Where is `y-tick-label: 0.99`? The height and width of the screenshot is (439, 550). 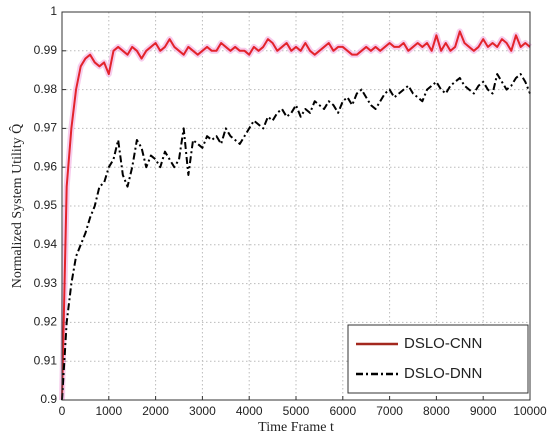
y-tick-label: 0.99 is located at coordinates (46, 50).